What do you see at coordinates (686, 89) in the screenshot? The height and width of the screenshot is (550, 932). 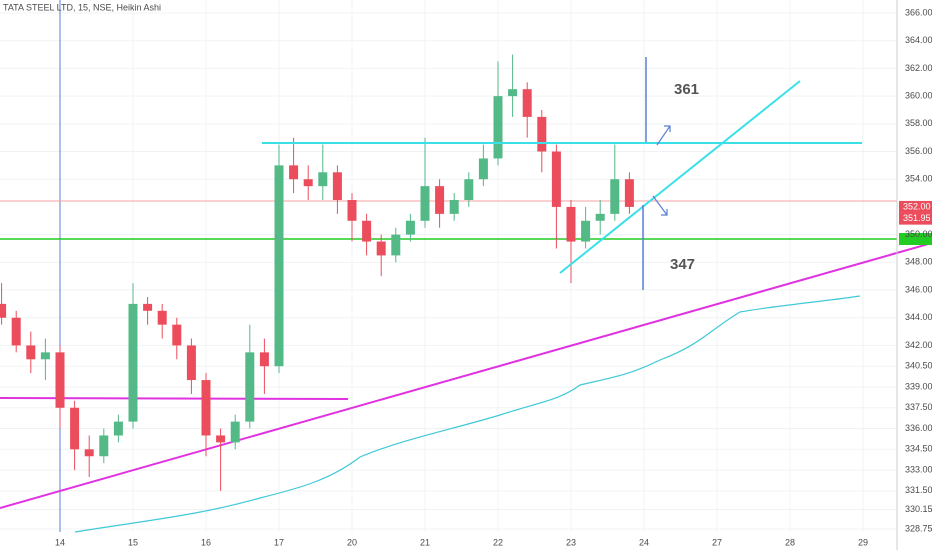 I see `annotation: 361` at bounding box center [686, 89].